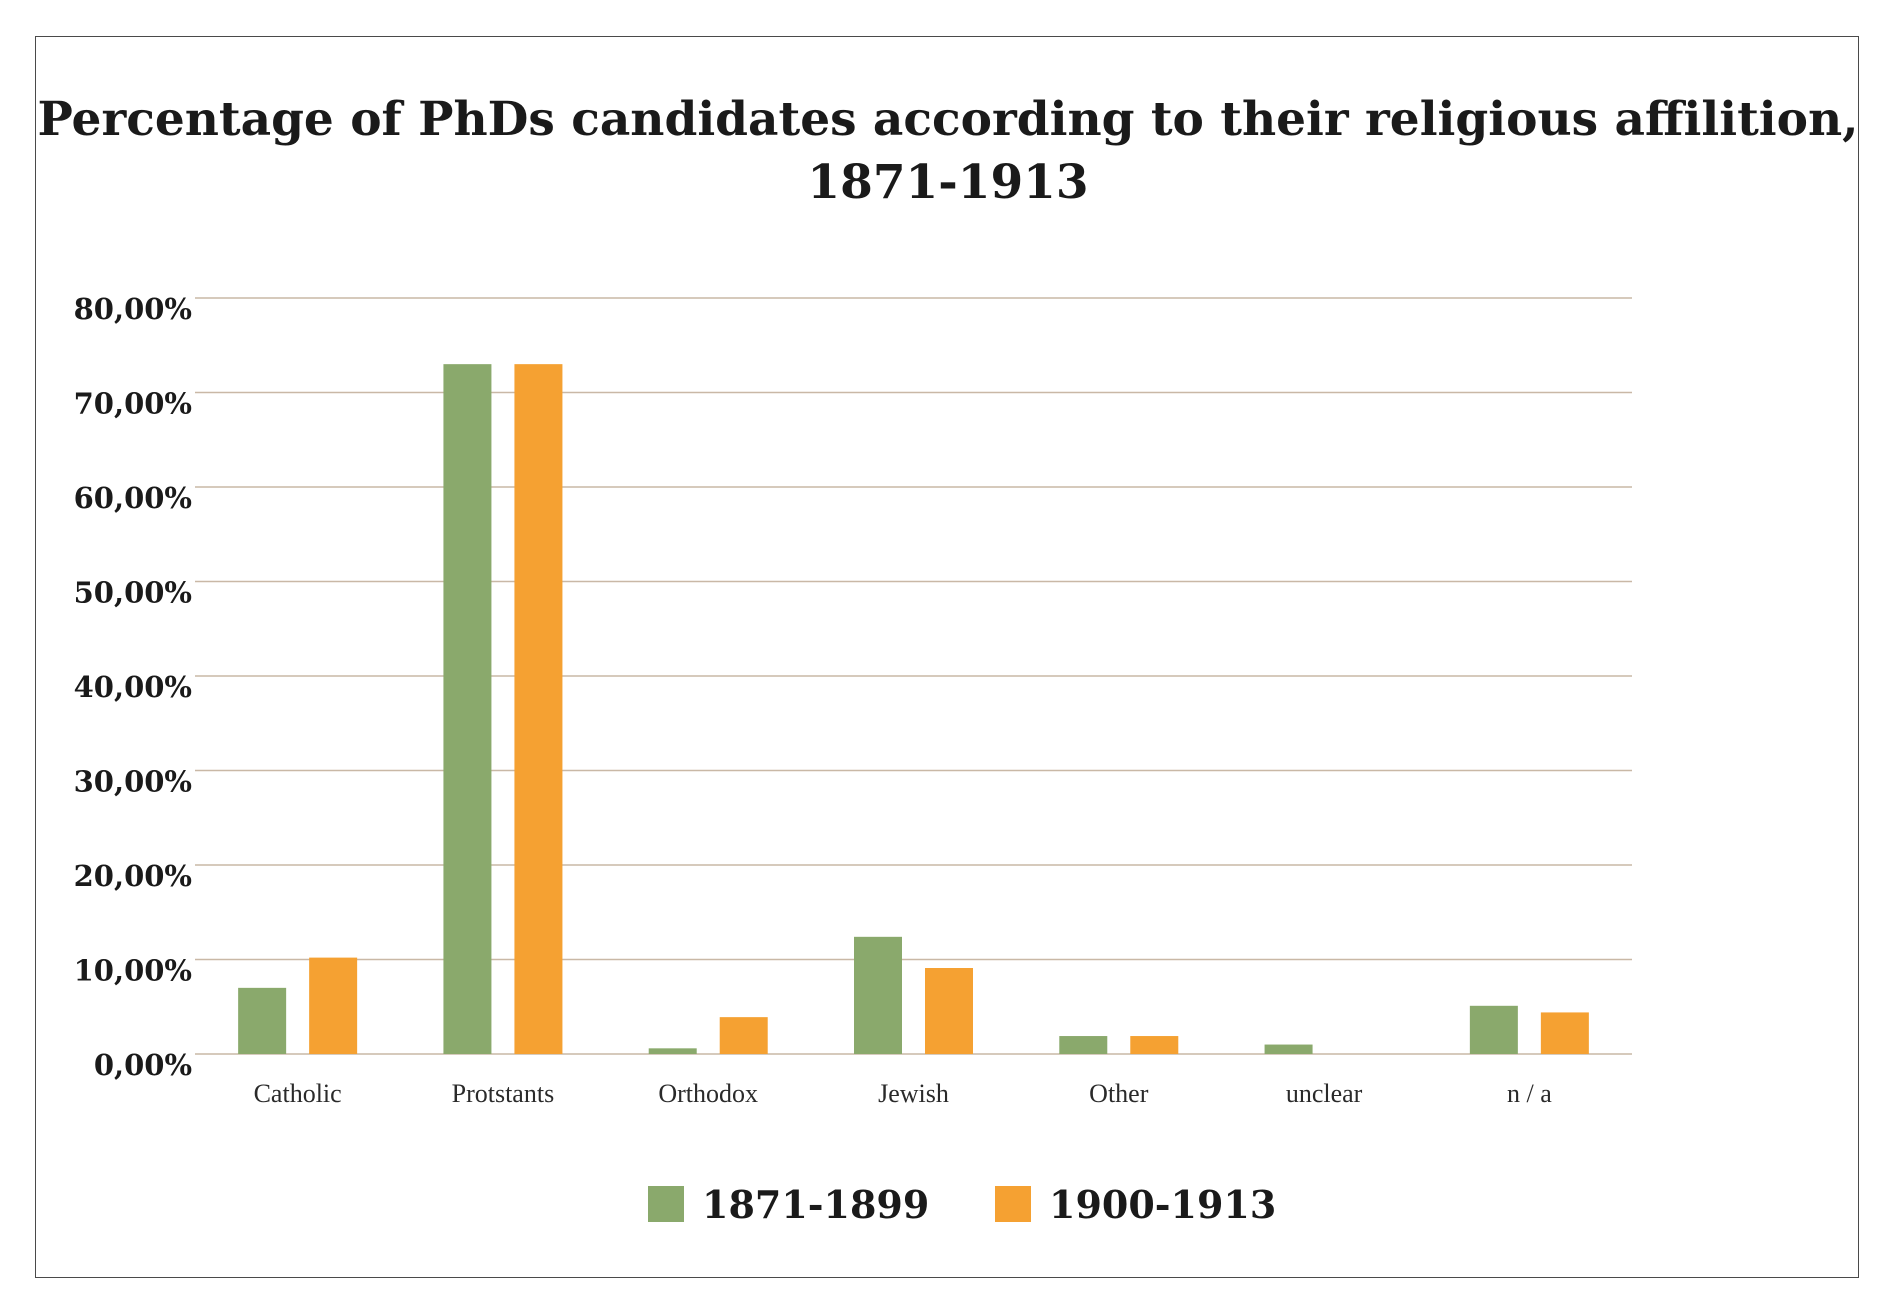 This screenshot has width=1890, height=1311. Describe the element at coordinates (962, 1204) in the screenshot. I see `legend: 1871-1899 1900-1913` at that location.